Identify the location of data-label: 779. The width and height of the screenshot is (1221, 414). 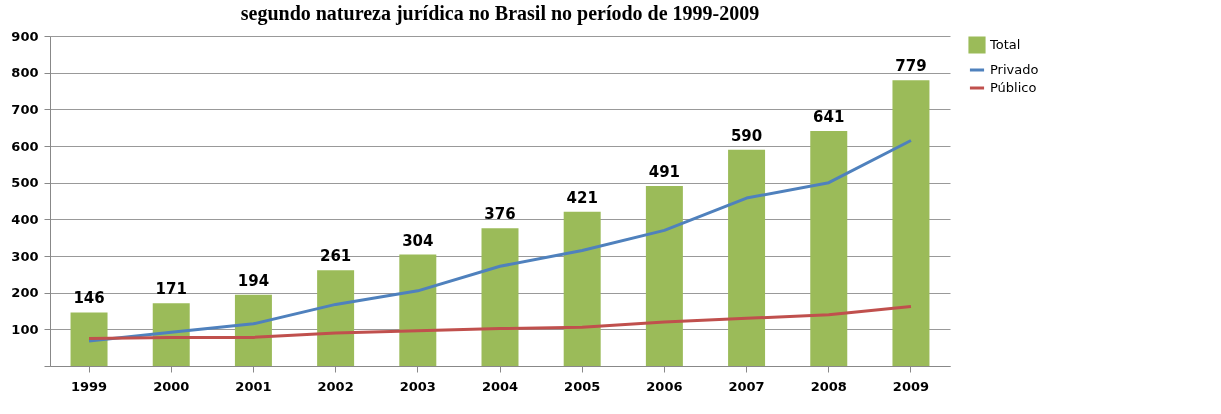
(911, 66).